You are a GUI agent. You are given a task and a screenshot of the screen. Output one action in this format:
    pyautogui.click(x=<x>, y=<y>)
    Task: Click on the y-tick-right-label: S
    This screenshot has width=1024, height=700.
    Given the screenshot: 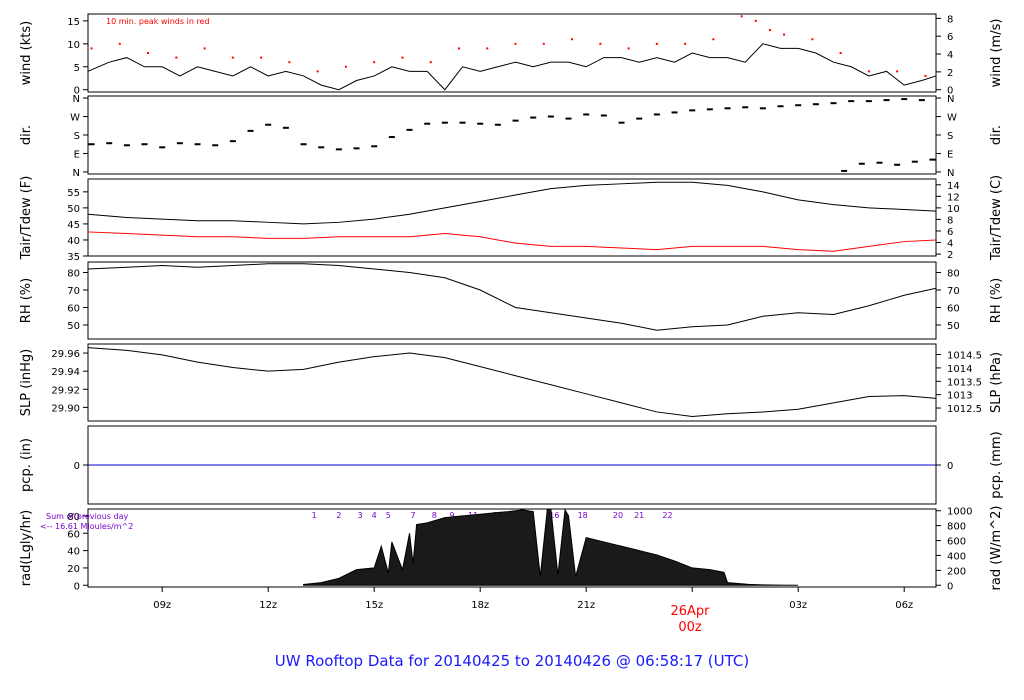 What is the action you would take?
    pyautogui.click(x=950, y=136)
    